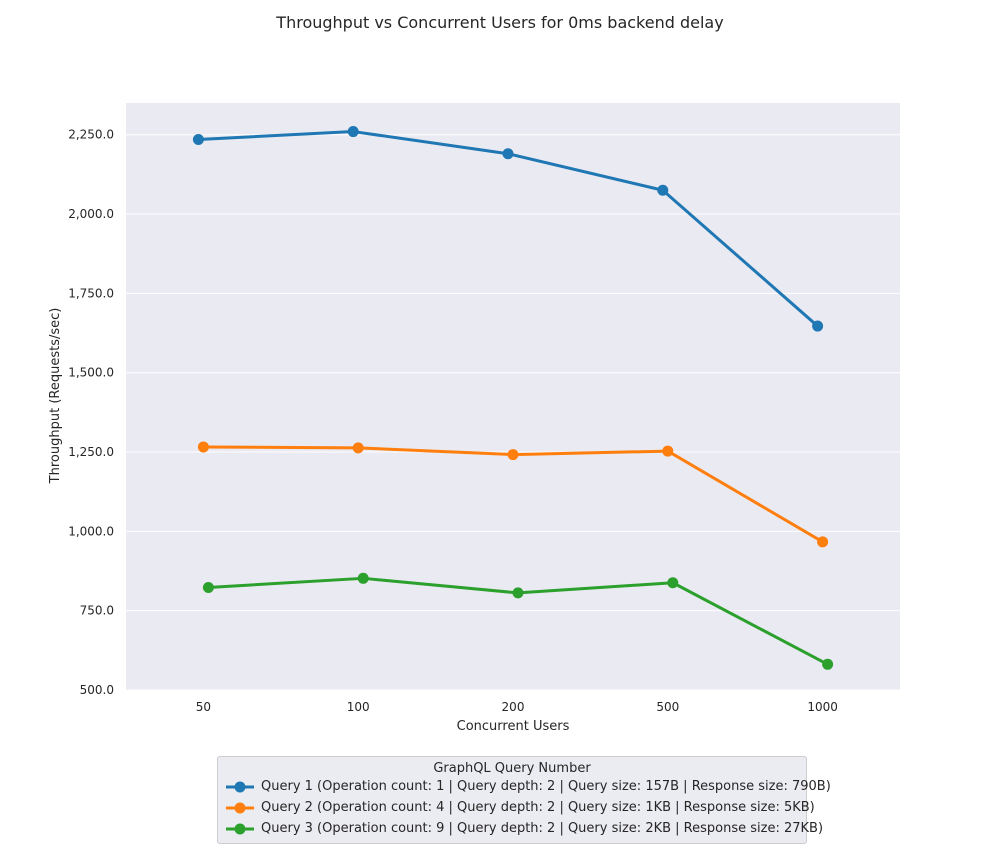 This screenshot has width=1000, height=850. I want to click on y-tick-label: 1,000.0, so click(91, 531).